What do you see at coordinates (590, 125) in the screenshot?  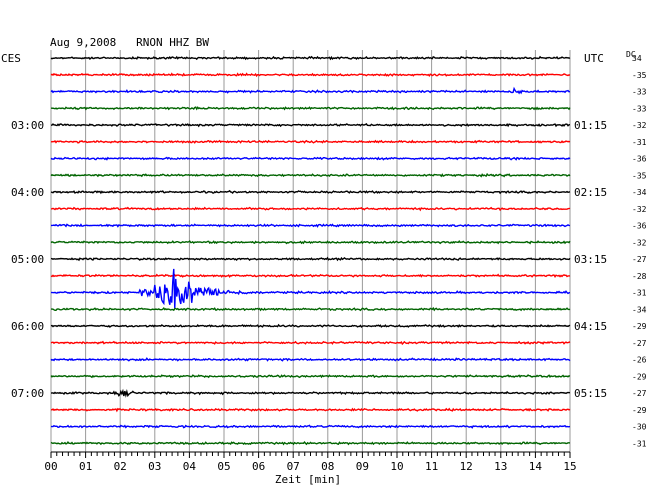 I see `right-time-label: 01:15` at bounding box center [590, 125].